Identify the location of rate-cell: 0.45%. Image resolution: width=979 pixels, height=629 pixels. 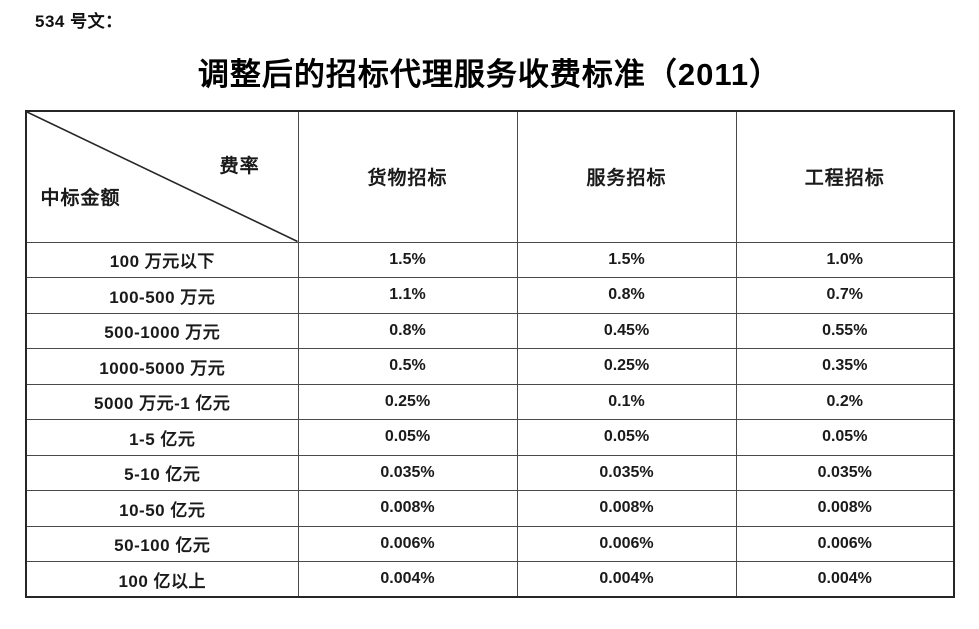
(626, 330).